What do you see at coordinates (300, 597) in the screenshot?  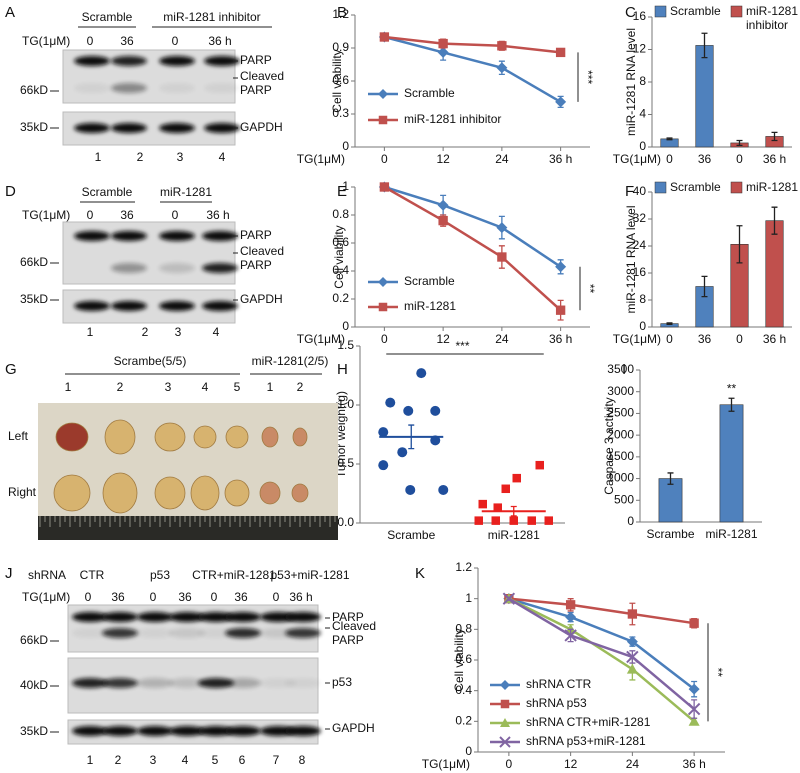 I see `blot-condition: 36 h` at bounding box center [300, 597].